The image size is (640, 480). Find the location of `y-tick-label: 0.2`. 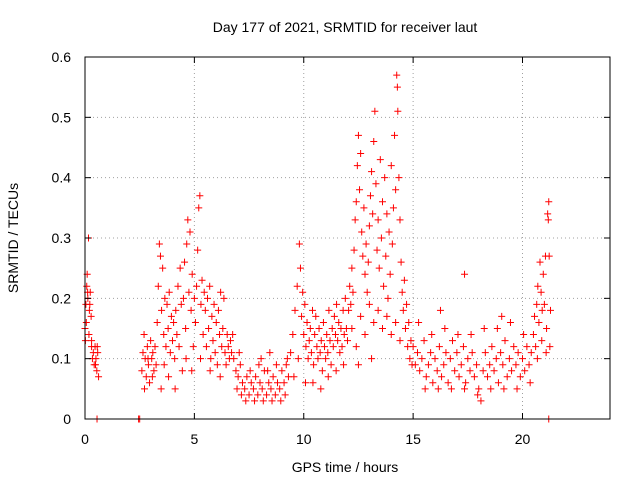

y-tick-label: 0.2 is located at coordinates (62, 298).